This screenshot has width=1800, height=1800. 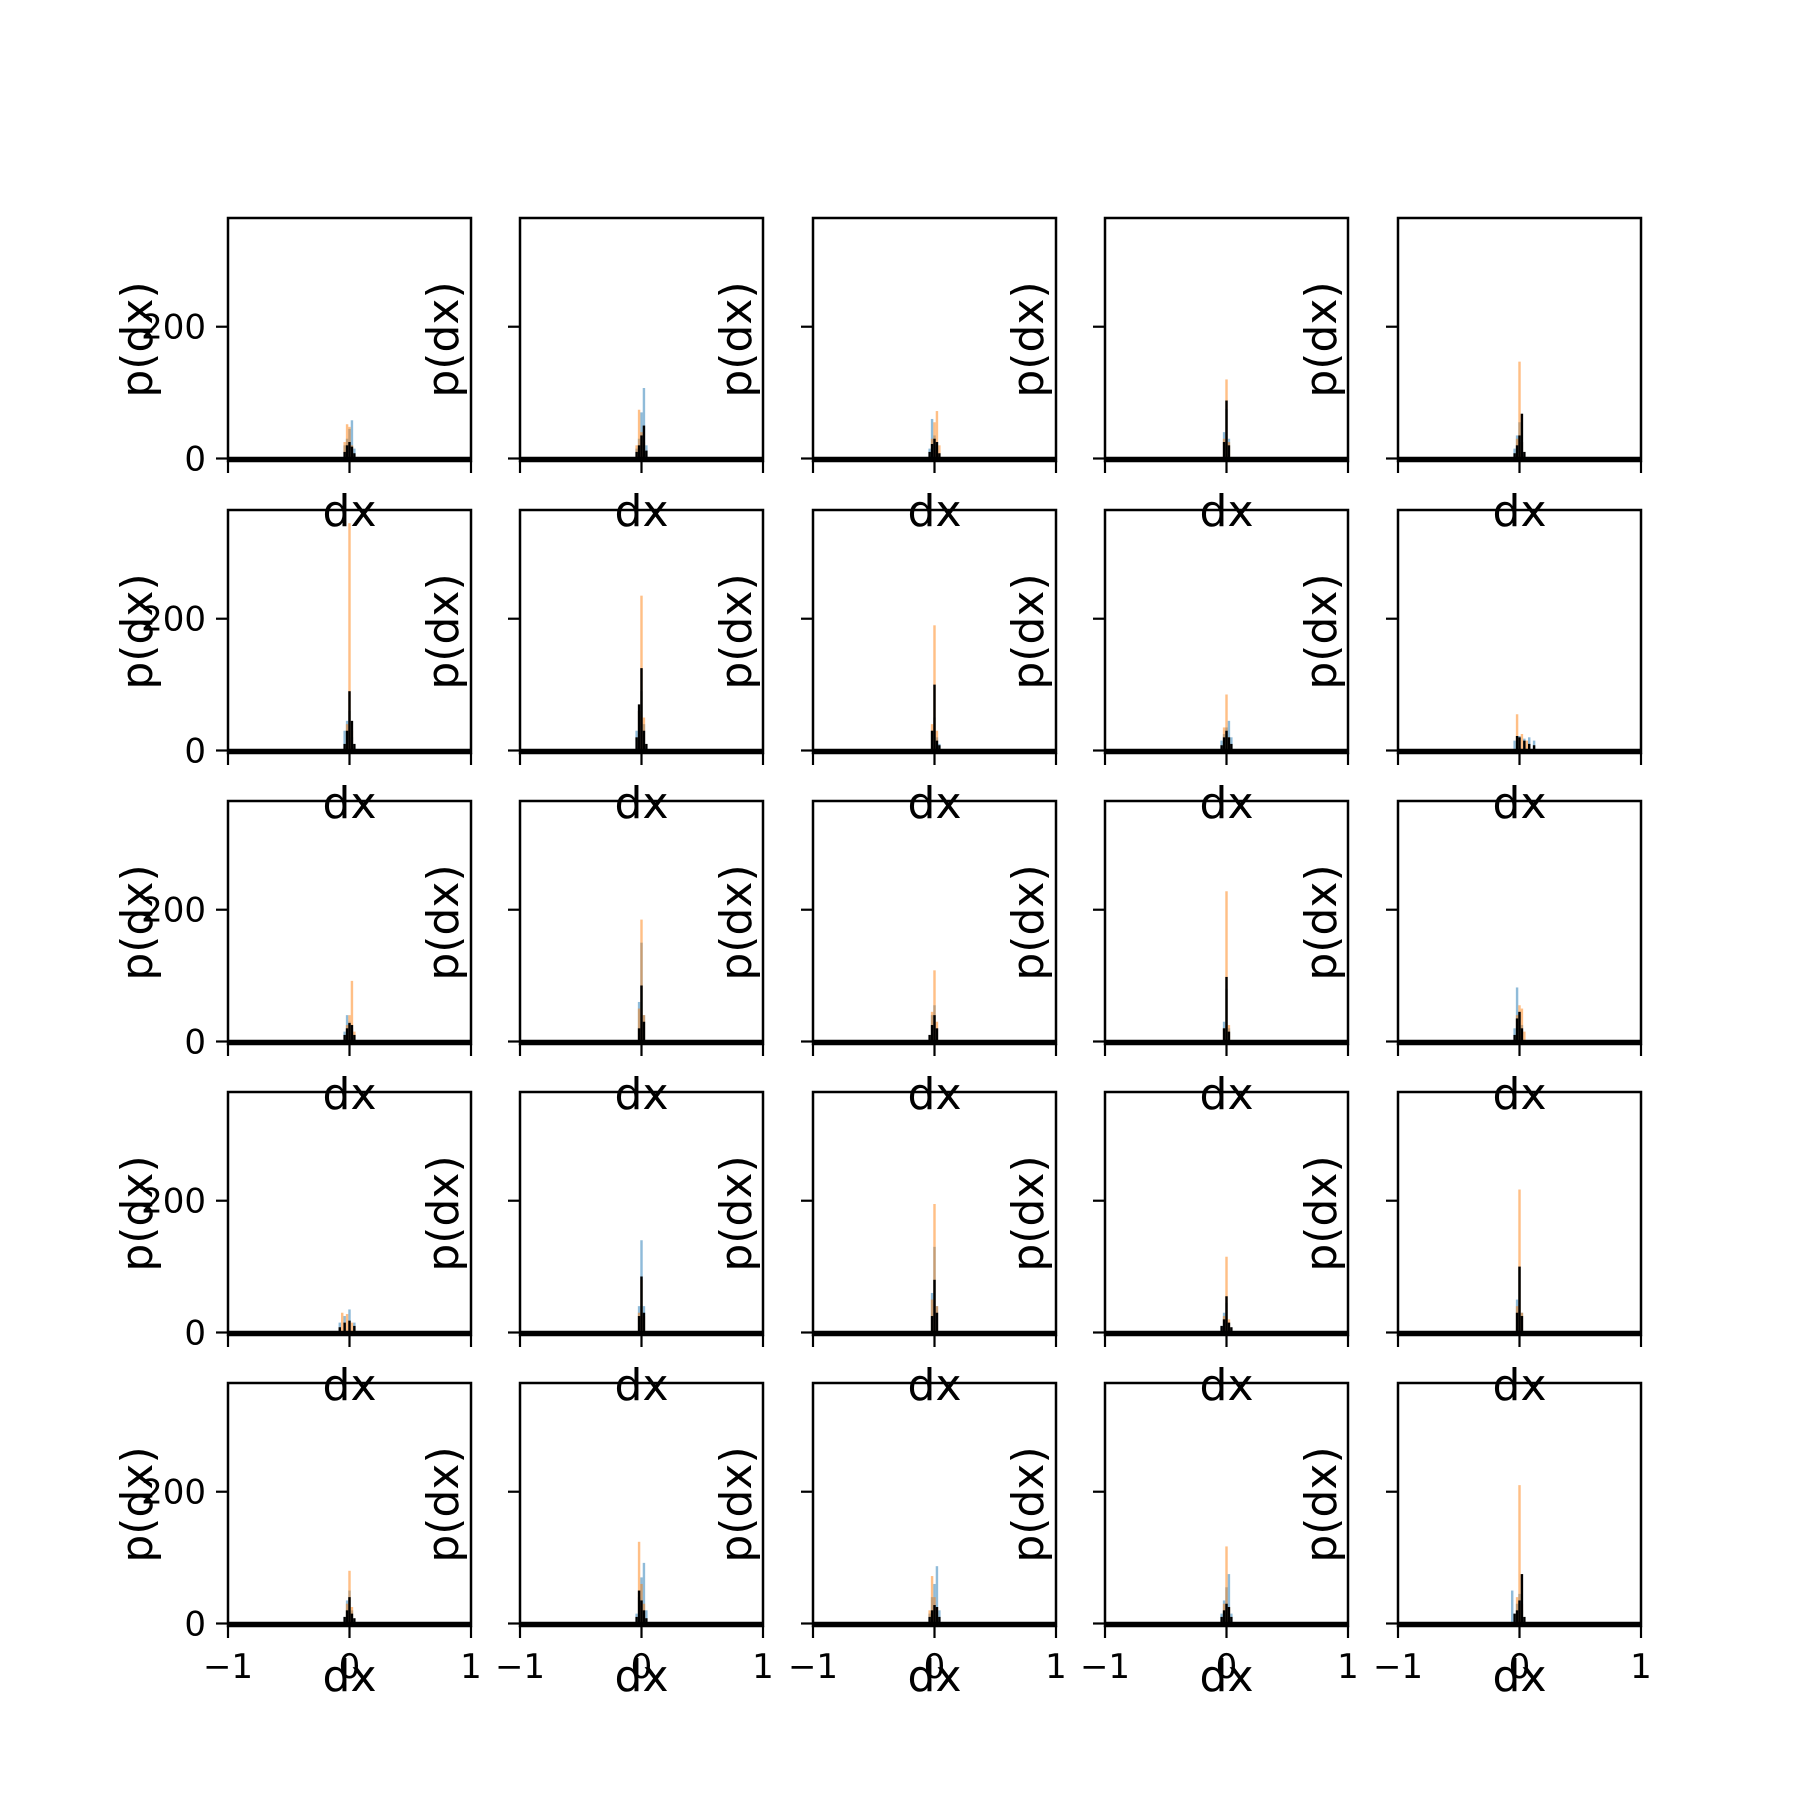 What do you see at coordinates (591, 959) in the screenshot?
I see `subplot-r2-c1: dx p(dx)` at bounding box center [591, 959].